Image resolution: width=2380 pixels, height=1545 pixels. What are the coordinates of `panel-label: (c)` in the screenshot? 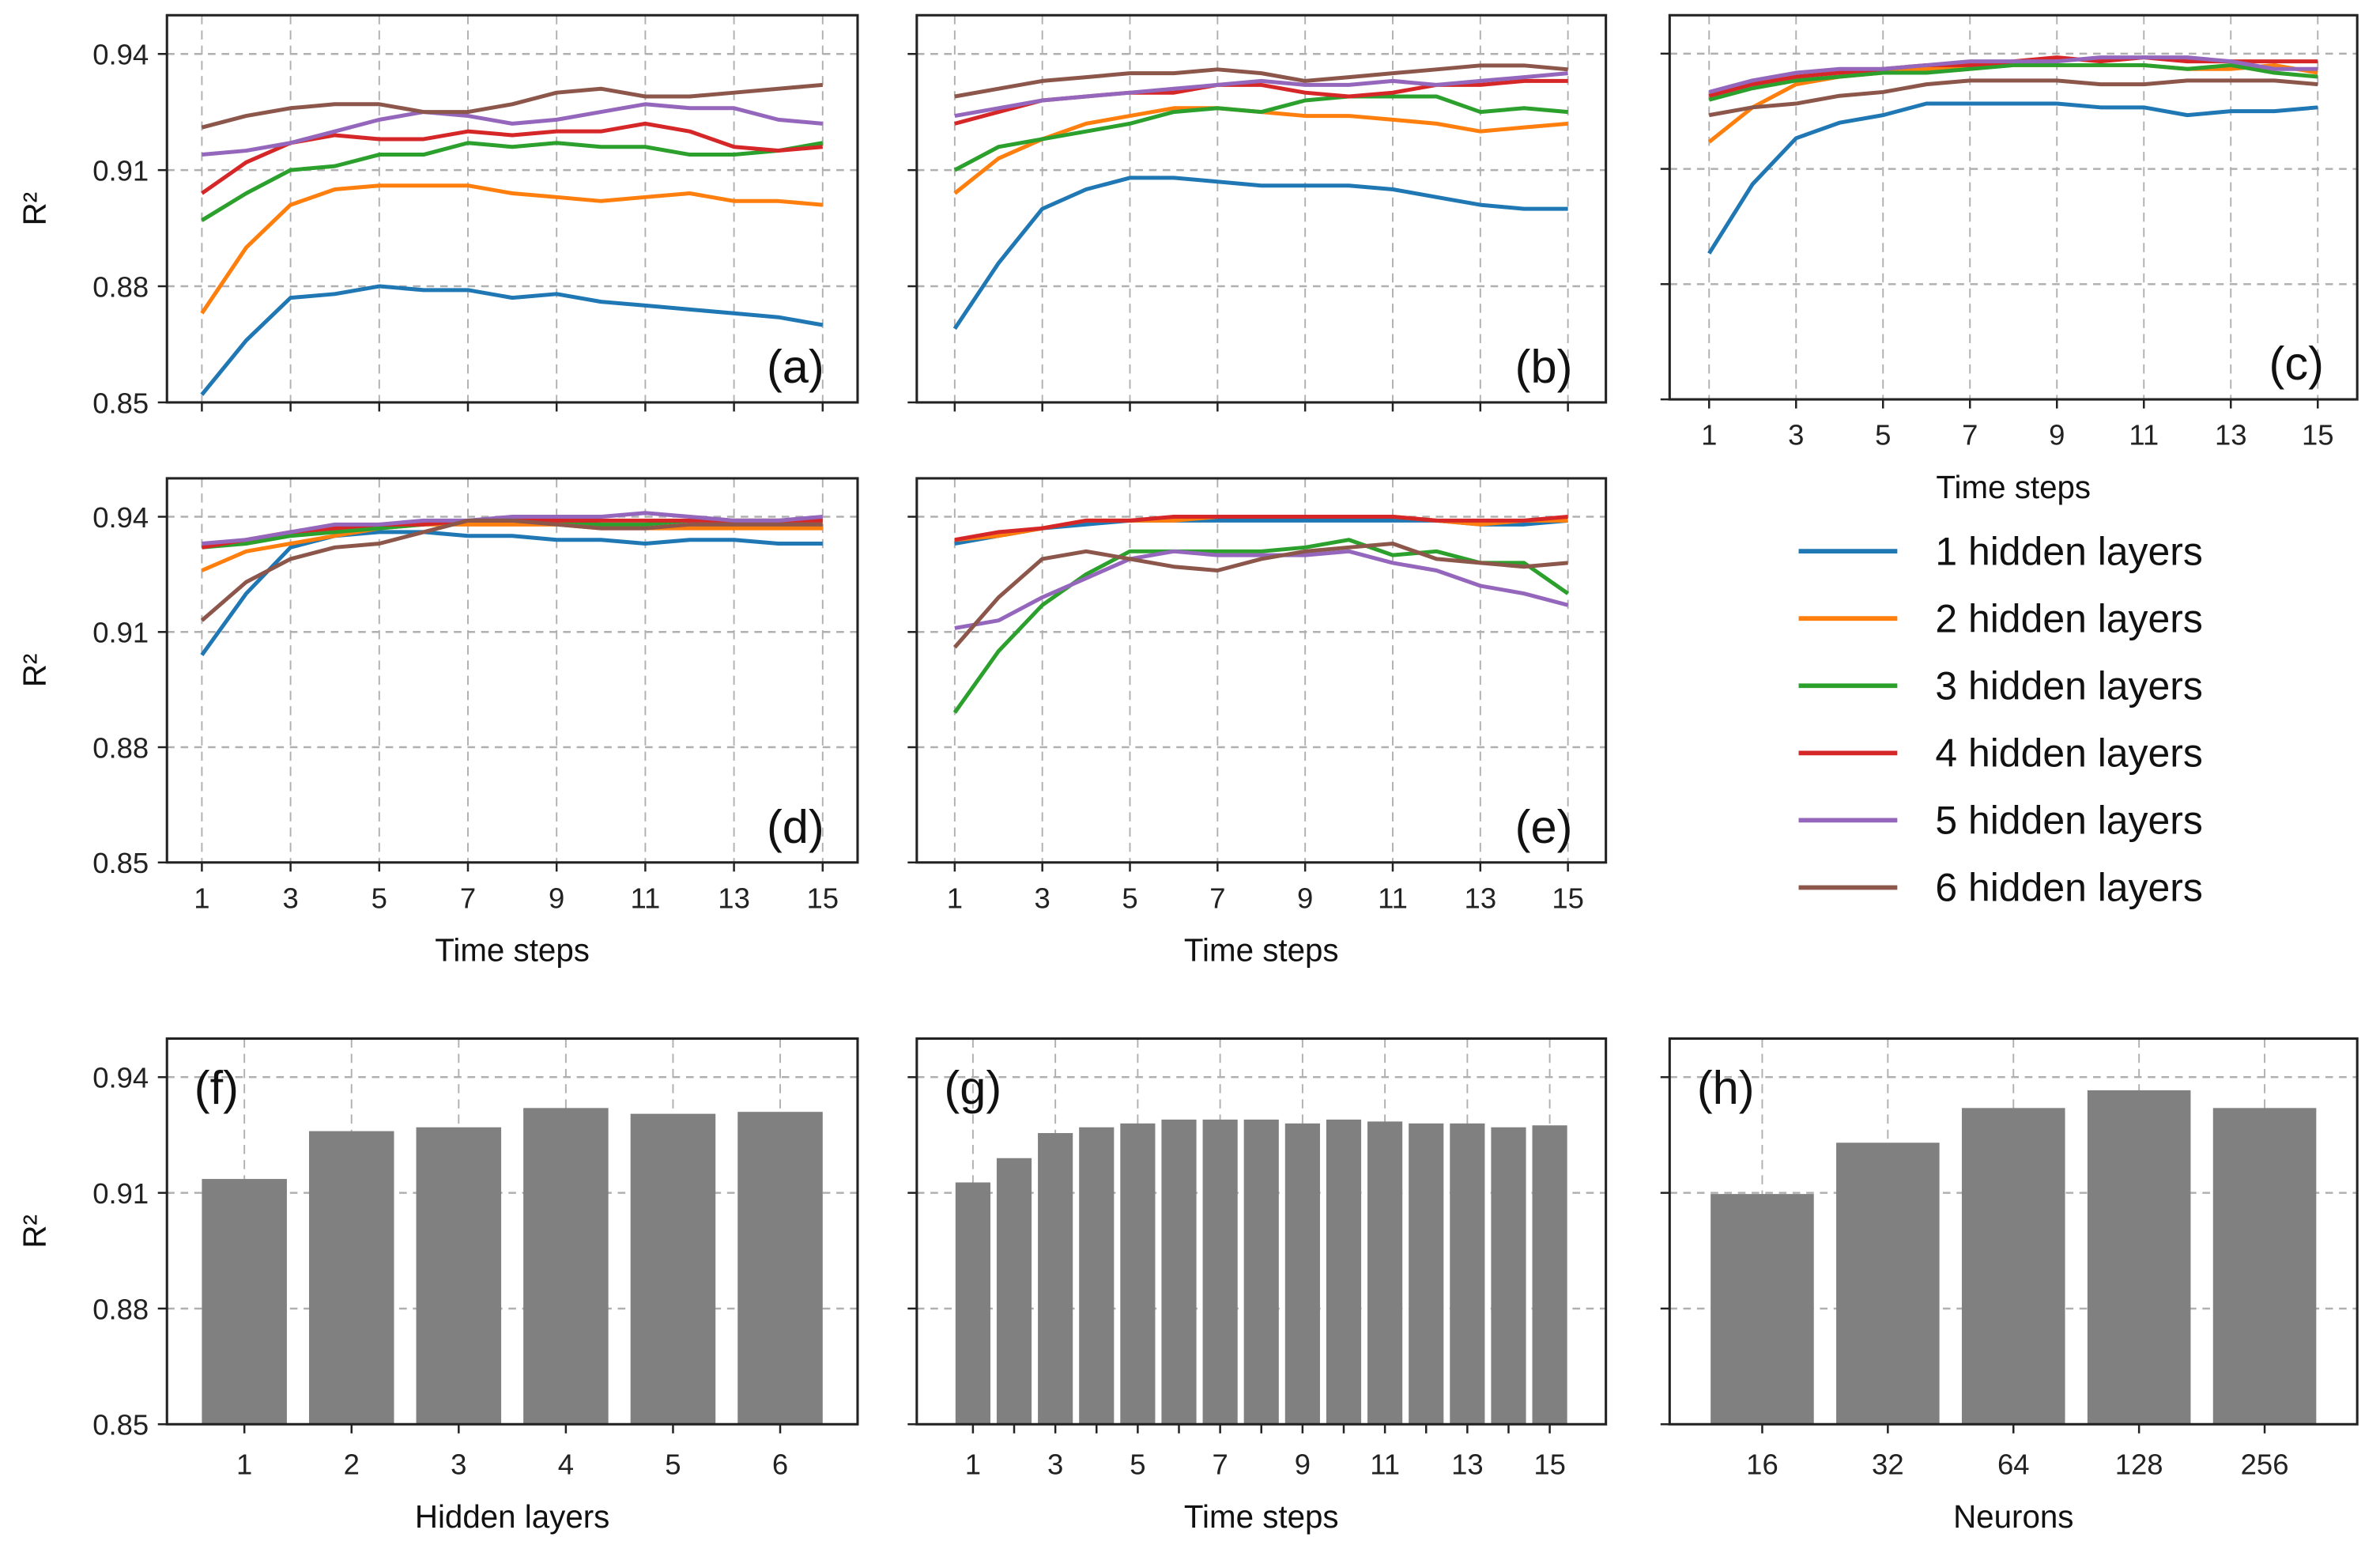 It's located at (2296, 363).